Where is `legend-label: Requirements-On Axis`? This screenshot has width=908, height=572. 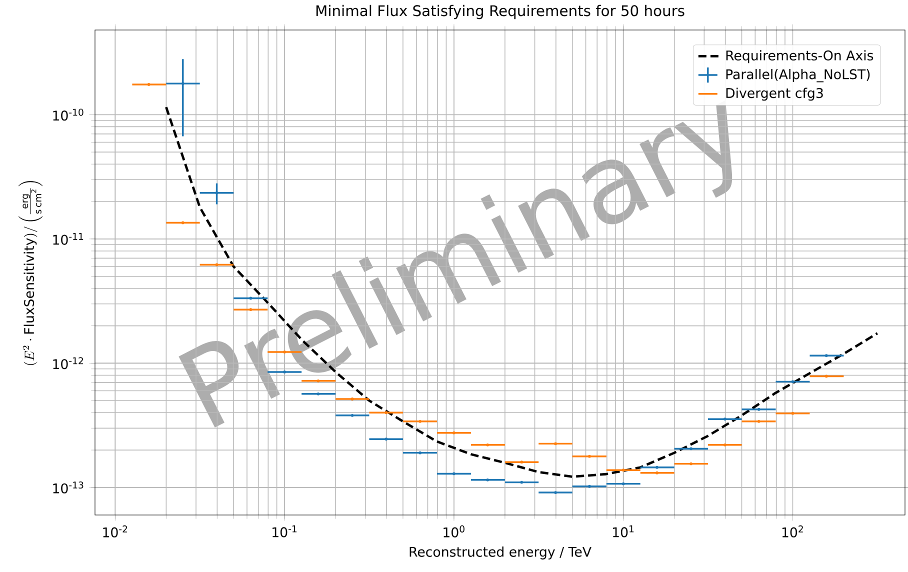 legend-label: Requirements-On Axis is located at coordinates (800, 57).